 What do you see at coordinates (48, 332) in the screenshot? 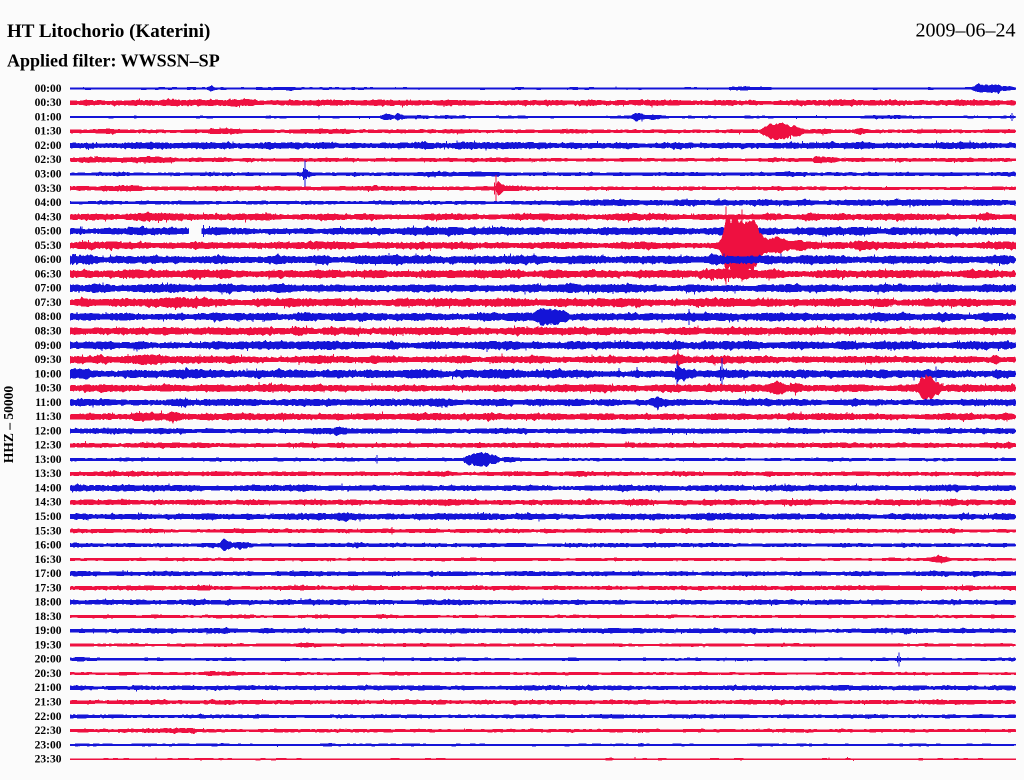
I see `svg-text: 08:30` at bounding box center [48, 332].